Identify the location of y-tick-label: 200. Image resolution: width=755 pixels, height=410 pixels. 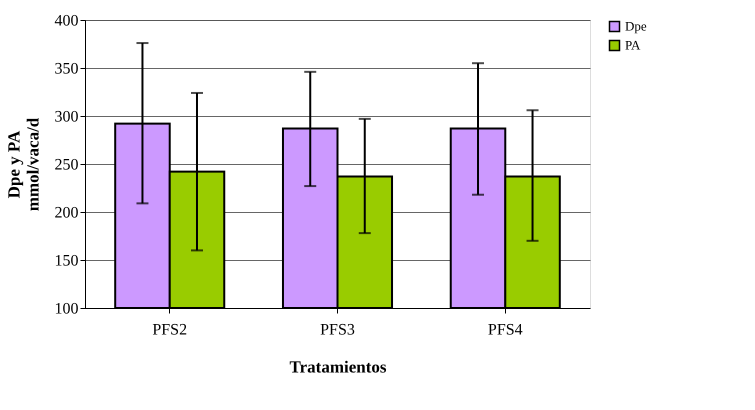
(66, 213).